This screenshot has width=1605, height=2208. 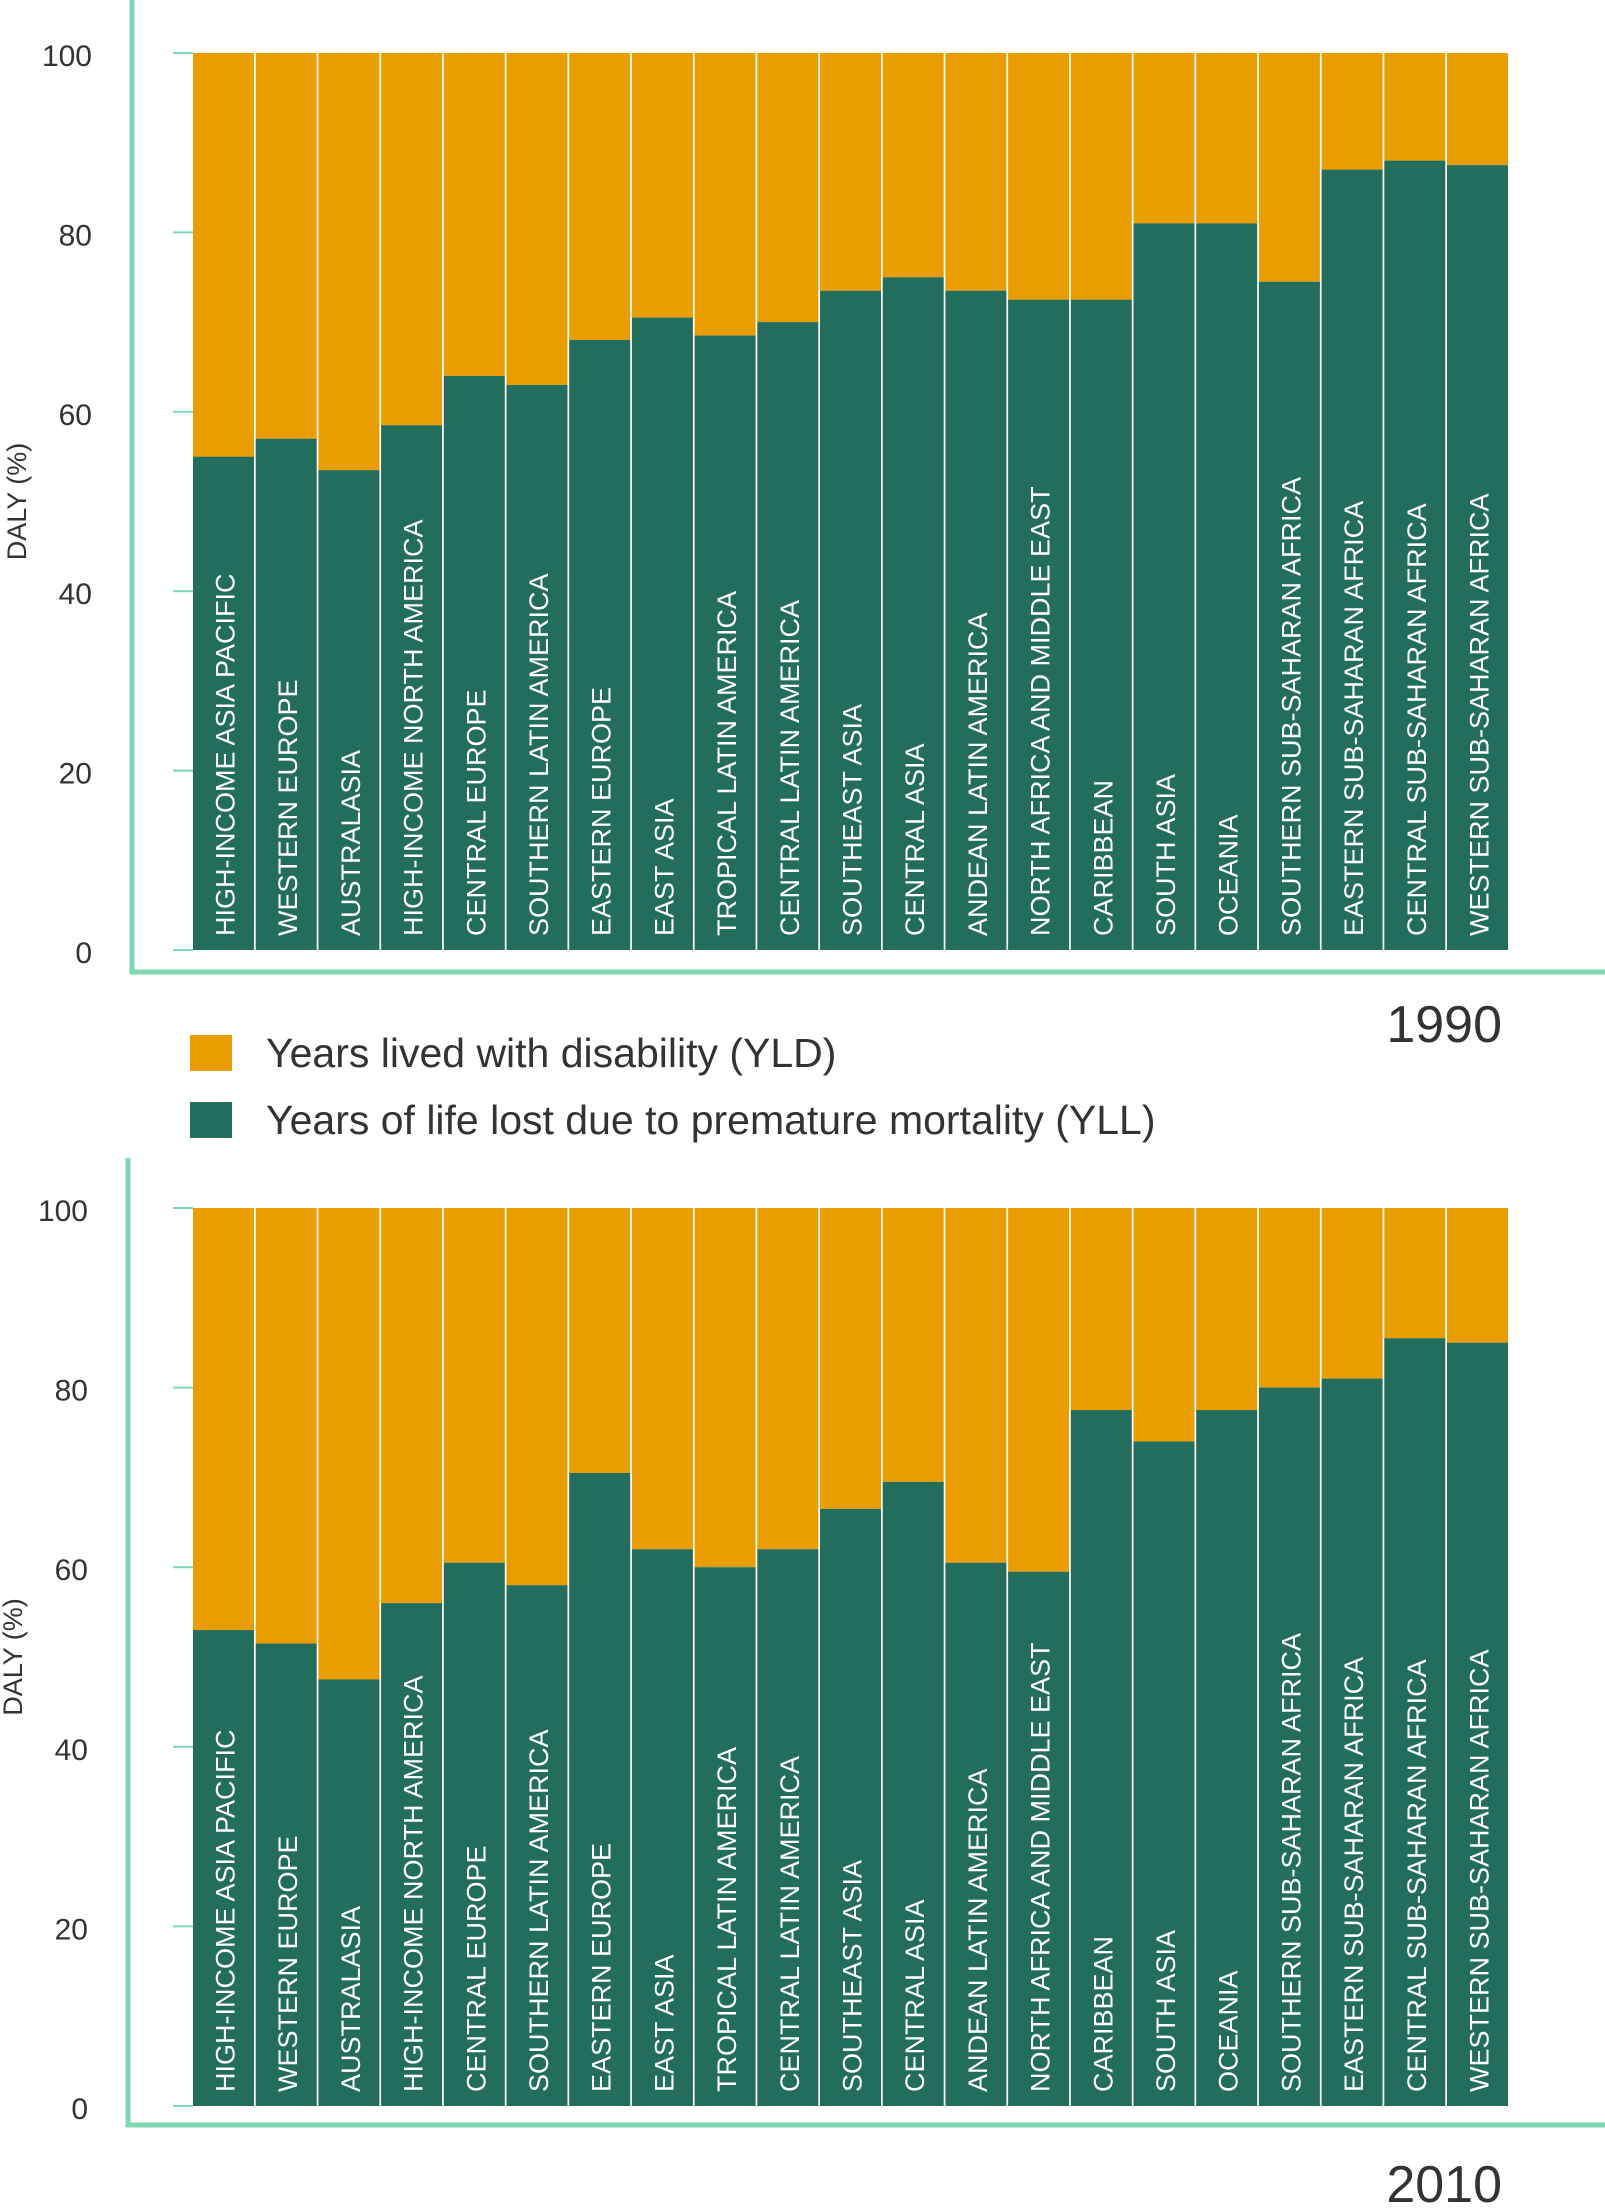 I want to click on y-axis-label: DALY (%), so click(x=14, y=1657).